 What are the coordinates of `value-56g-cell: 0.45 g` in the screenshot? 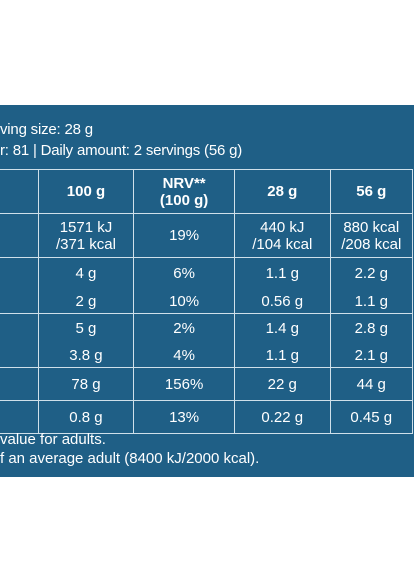 It's located at (371, 417).